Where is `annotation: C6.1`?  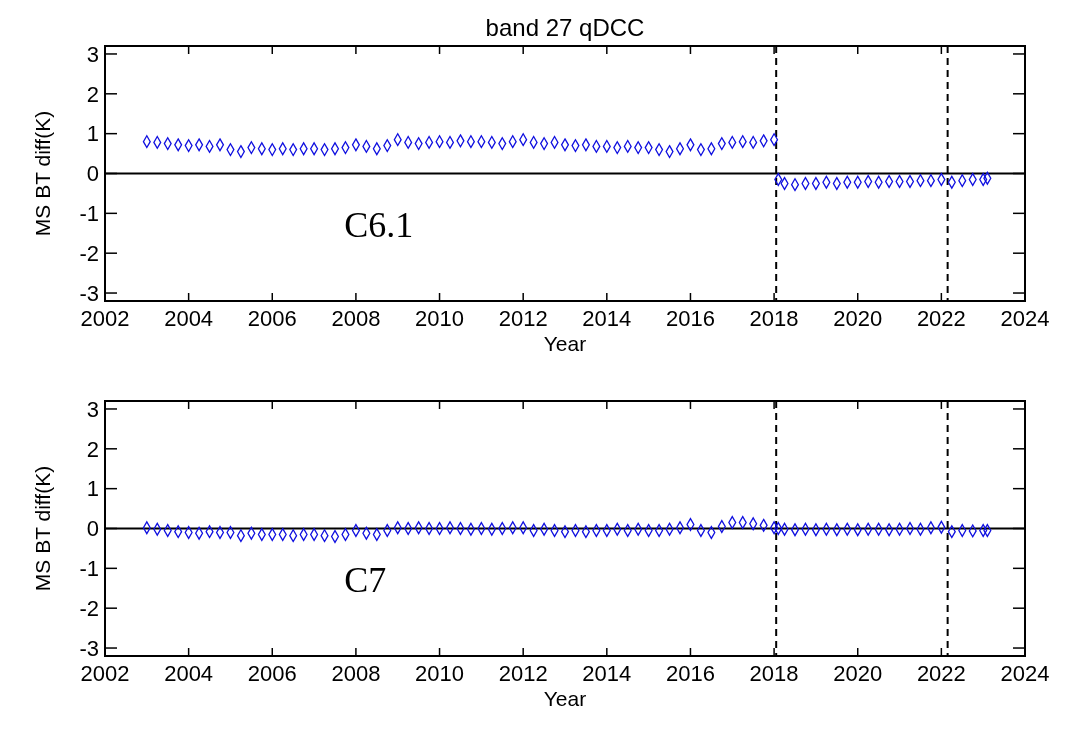 annotation: C6.1 is located at coordinates (379, 225).